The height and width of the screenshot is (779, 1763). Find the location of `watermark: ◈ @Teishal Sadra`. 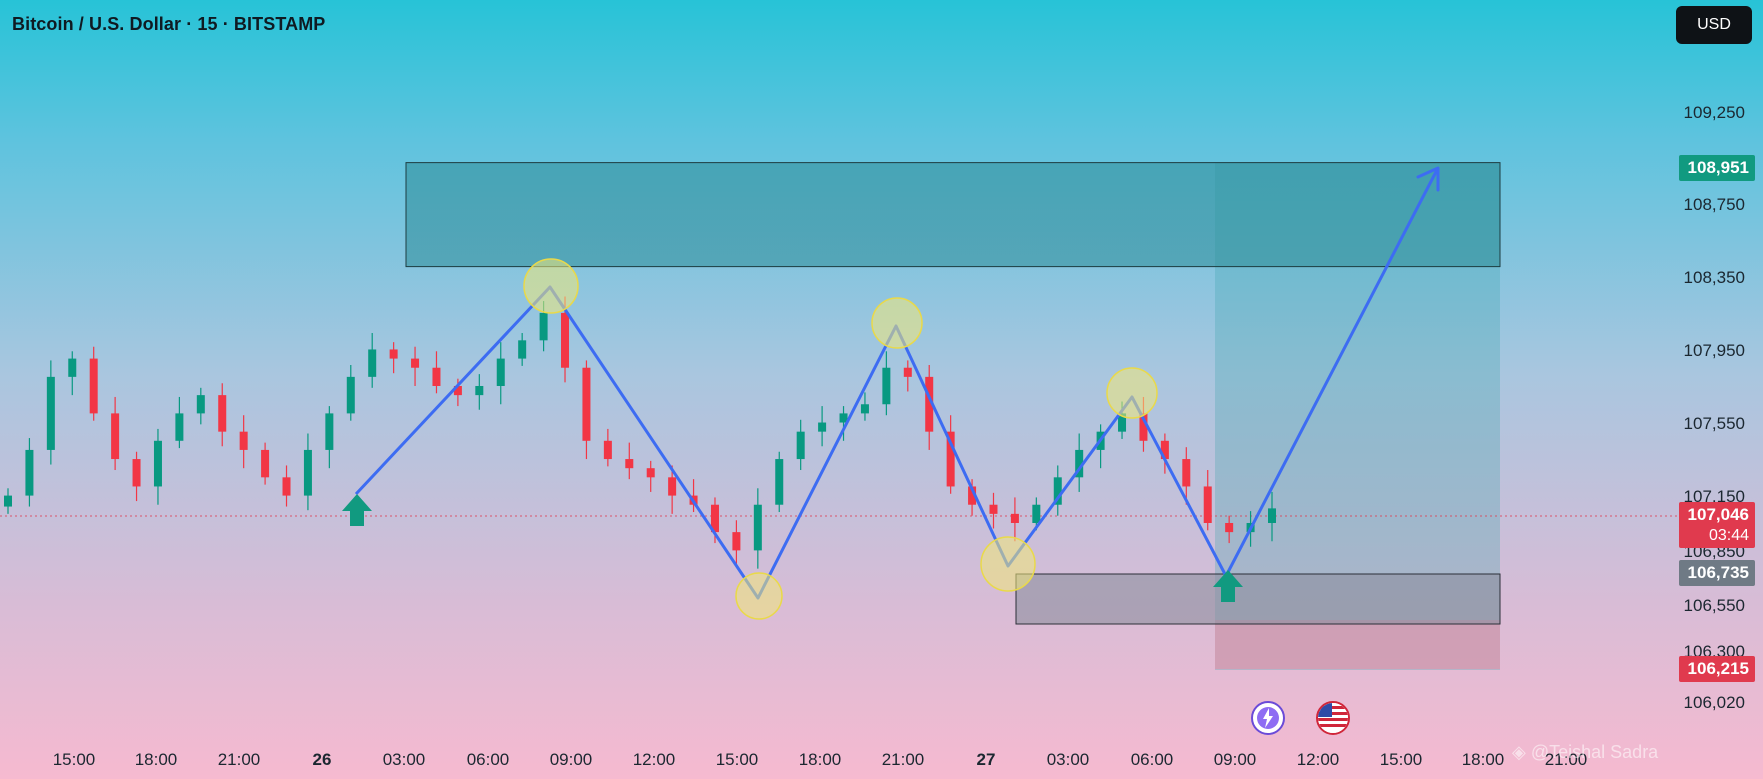

watermark: ◈ @Teishal Sadra is located at coordinates (1585, 752).